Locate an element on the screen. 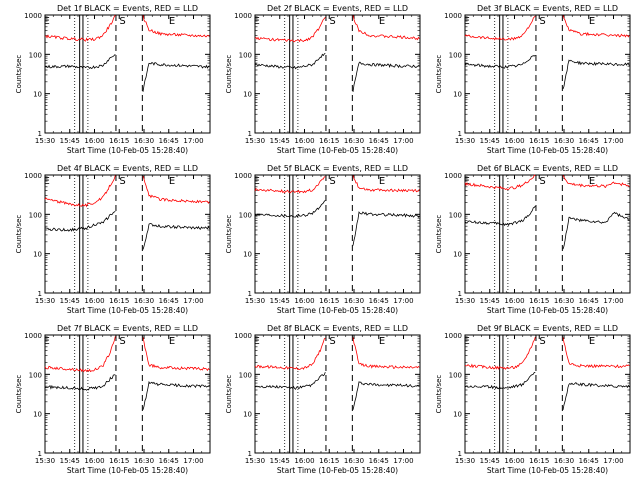 Image resolution: width=640 pixels, height=480 pixels. panel-title: Det 5f BLACK = Events, RED = LLD is located at coordinates (337, 168).